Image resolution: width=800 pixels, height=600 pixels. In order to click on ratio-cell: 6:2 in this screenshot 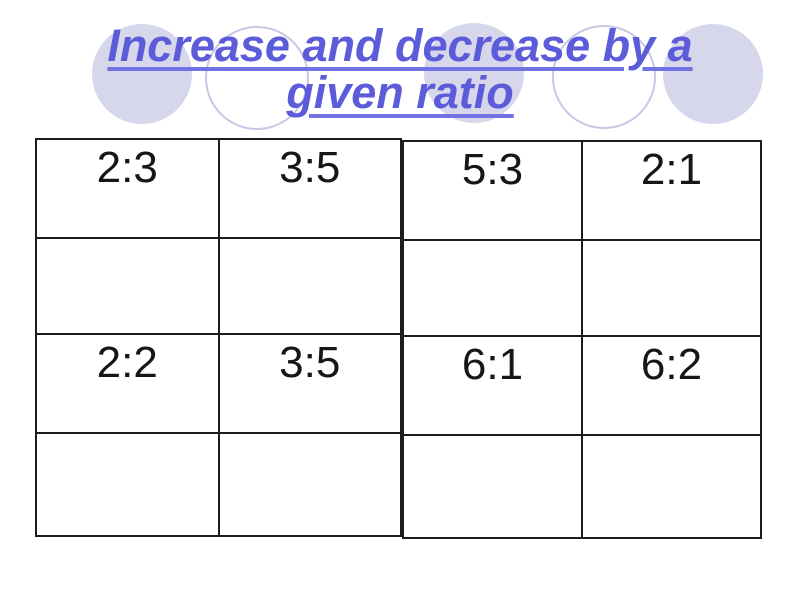, I will do `click(671, 385)`.